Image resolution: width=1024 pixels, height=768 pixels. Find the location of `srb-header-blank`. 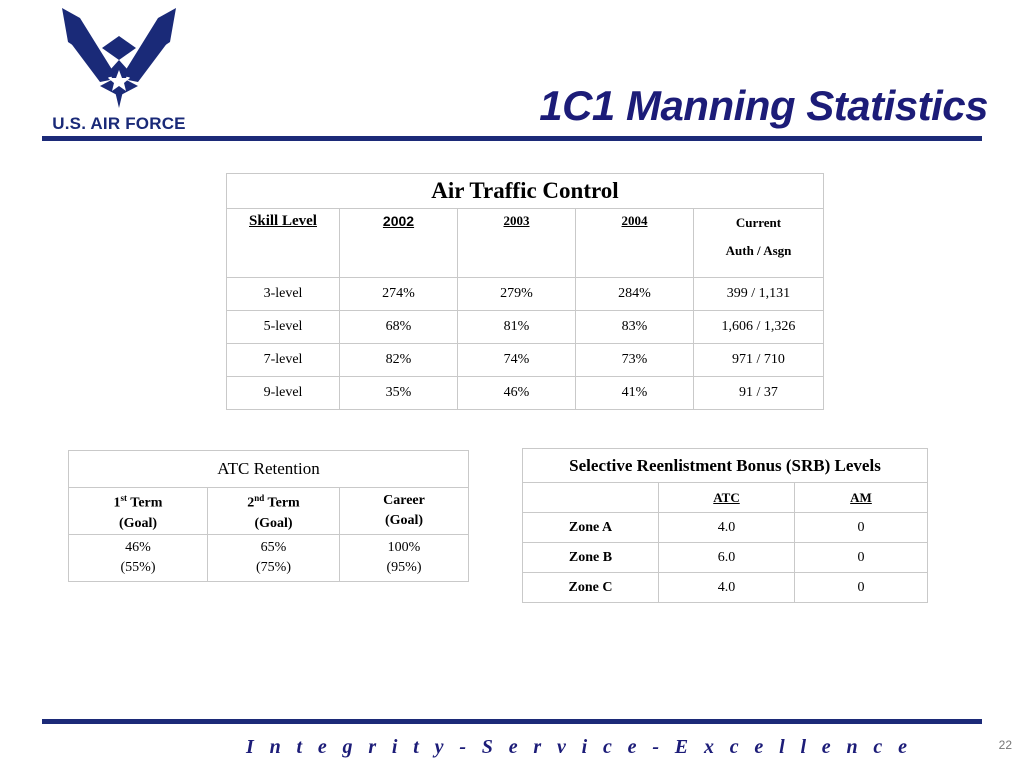

srb-header-blank is located at coordinates (590, 497).